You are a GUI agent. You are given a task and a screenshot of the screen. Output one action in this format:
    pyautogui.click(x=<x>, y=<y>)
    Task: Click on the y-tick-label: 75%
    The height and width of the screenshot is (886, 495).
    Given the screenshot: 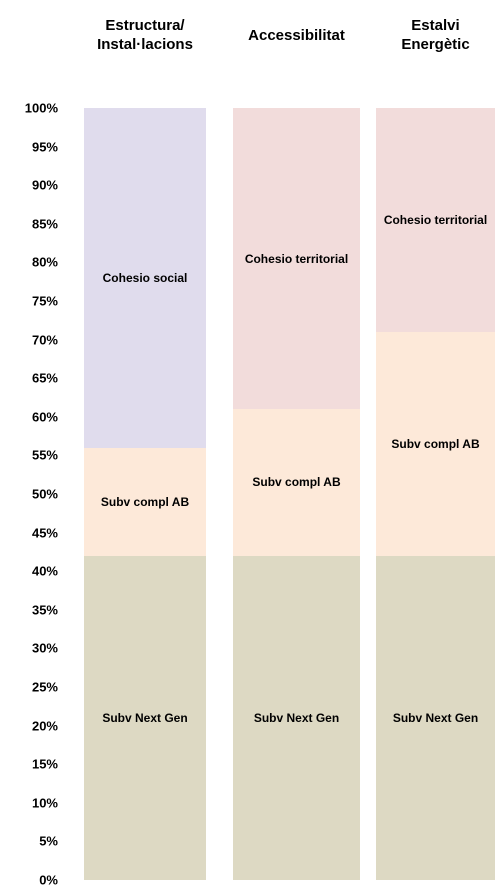 What is the action you would take?
    pyautogui.click(x=44, y=301)
    